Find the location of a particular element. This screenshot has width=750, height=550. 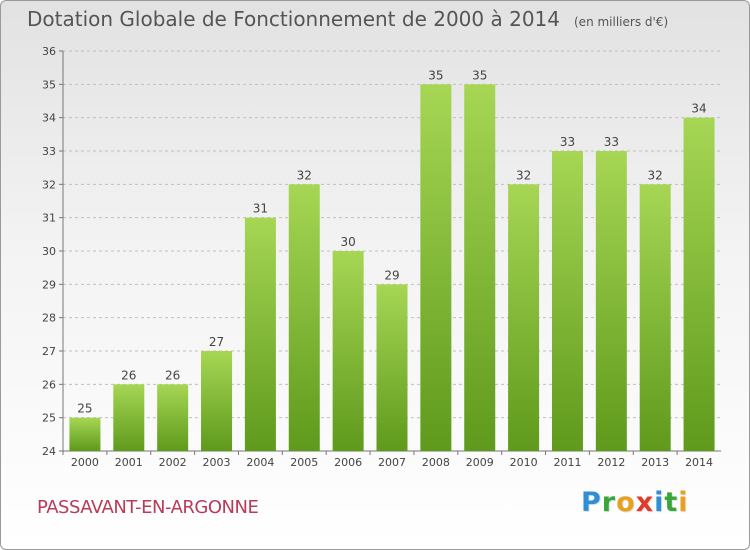

x-tick-label: 2012 is located at coordinates (611, 462).